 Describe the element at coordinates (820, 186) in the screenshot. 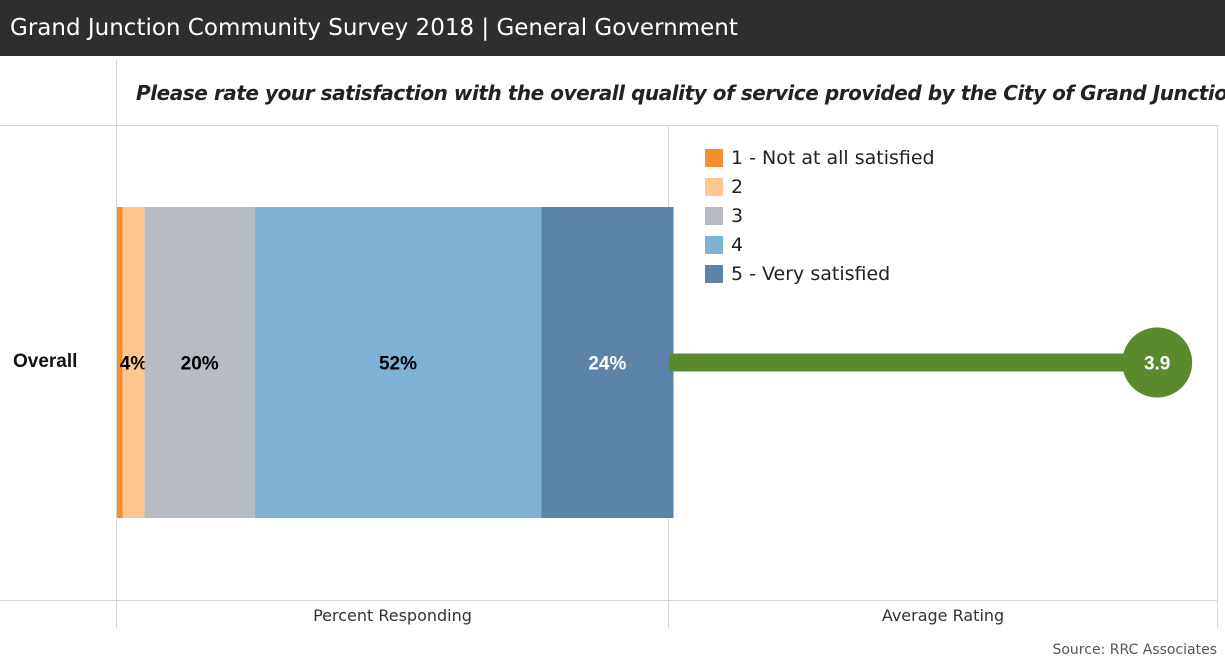

I see `legend-item: 2` at that location.